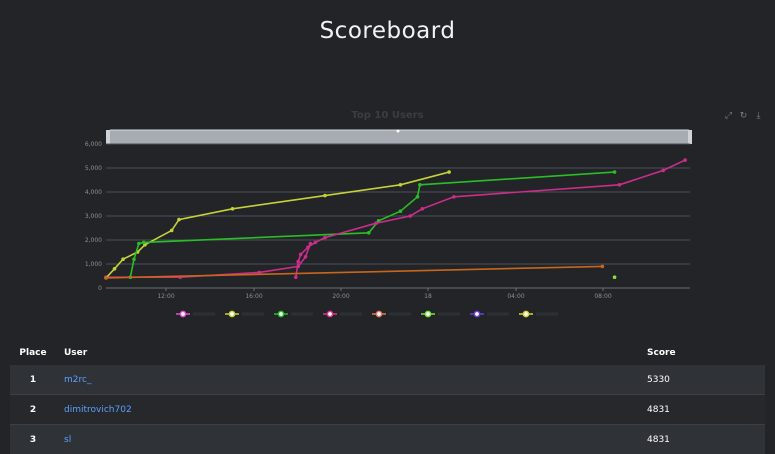 Image resolution: width=775 pixels, height=454 pixels. I want to click on x-tick-label: 12:00, so click(165, 296).